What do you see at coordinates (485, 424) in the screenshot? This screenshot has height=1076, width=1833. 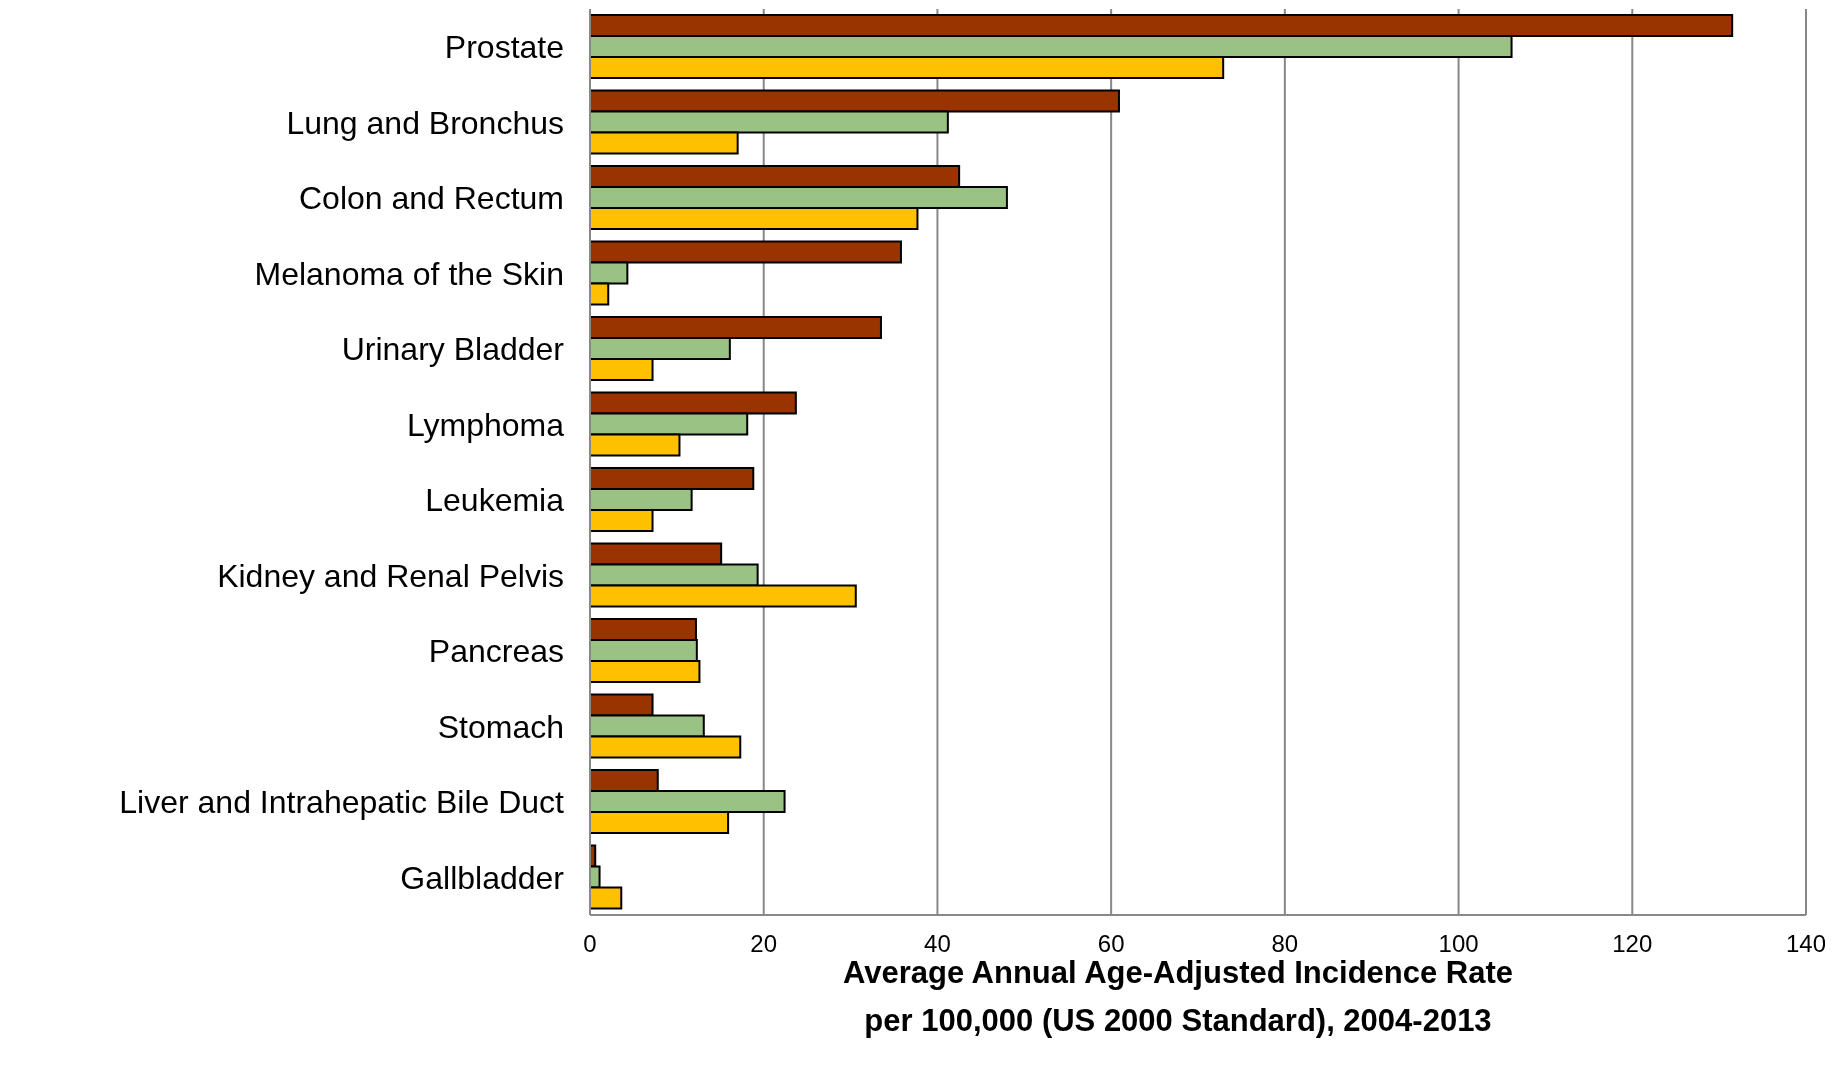 I see `y-tick-label: Lymphoma` at bounding box center [485, 424].